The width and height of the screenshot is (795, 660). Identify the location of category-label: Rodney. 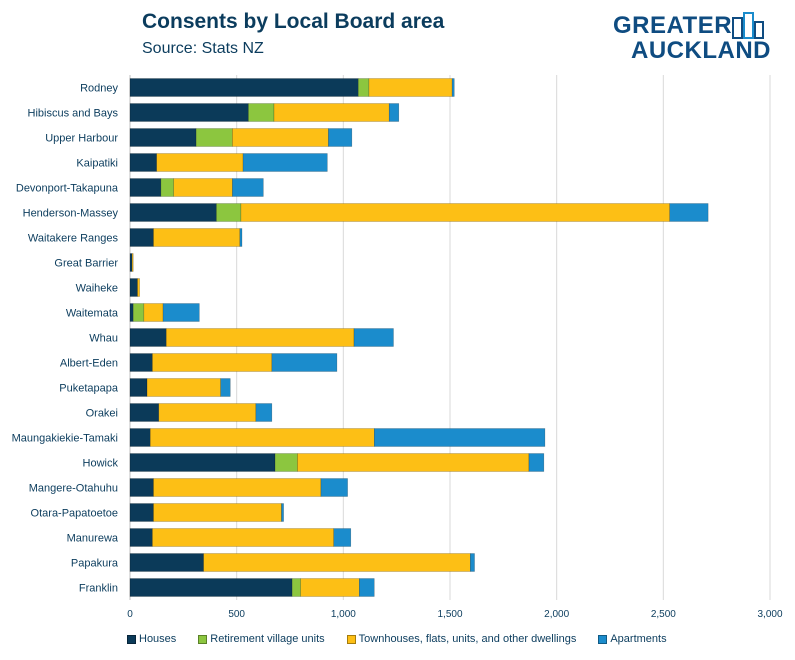
(99, 89).